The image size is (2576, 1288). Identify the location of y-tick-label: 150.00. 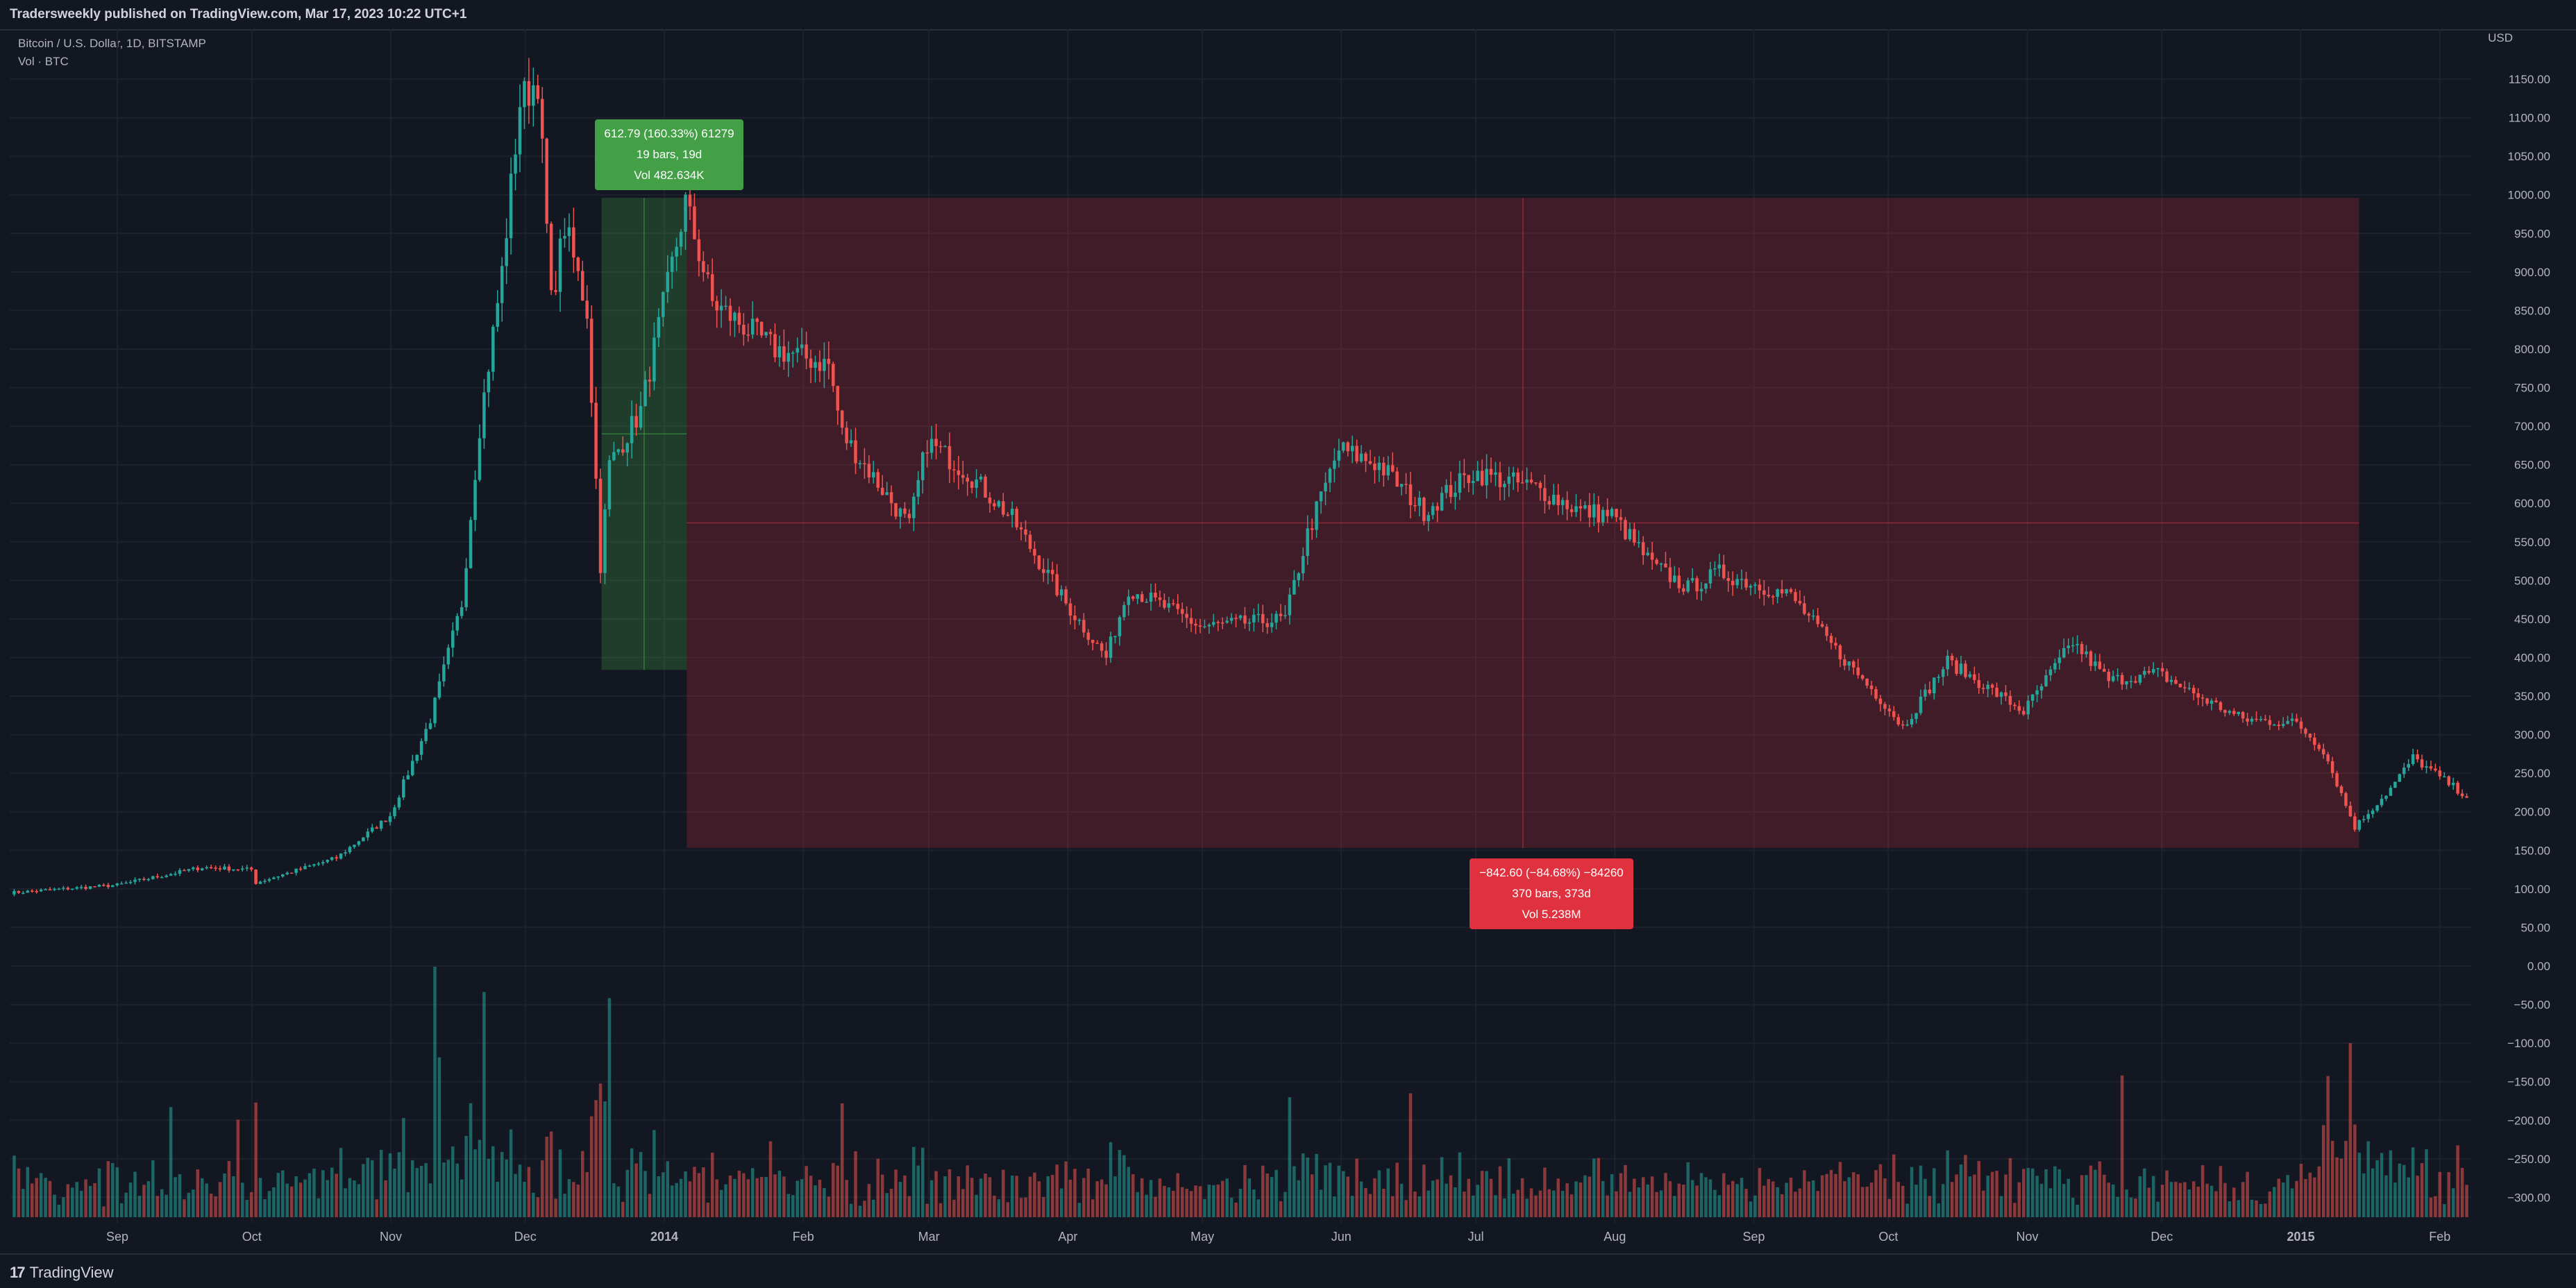
(2532, 851).